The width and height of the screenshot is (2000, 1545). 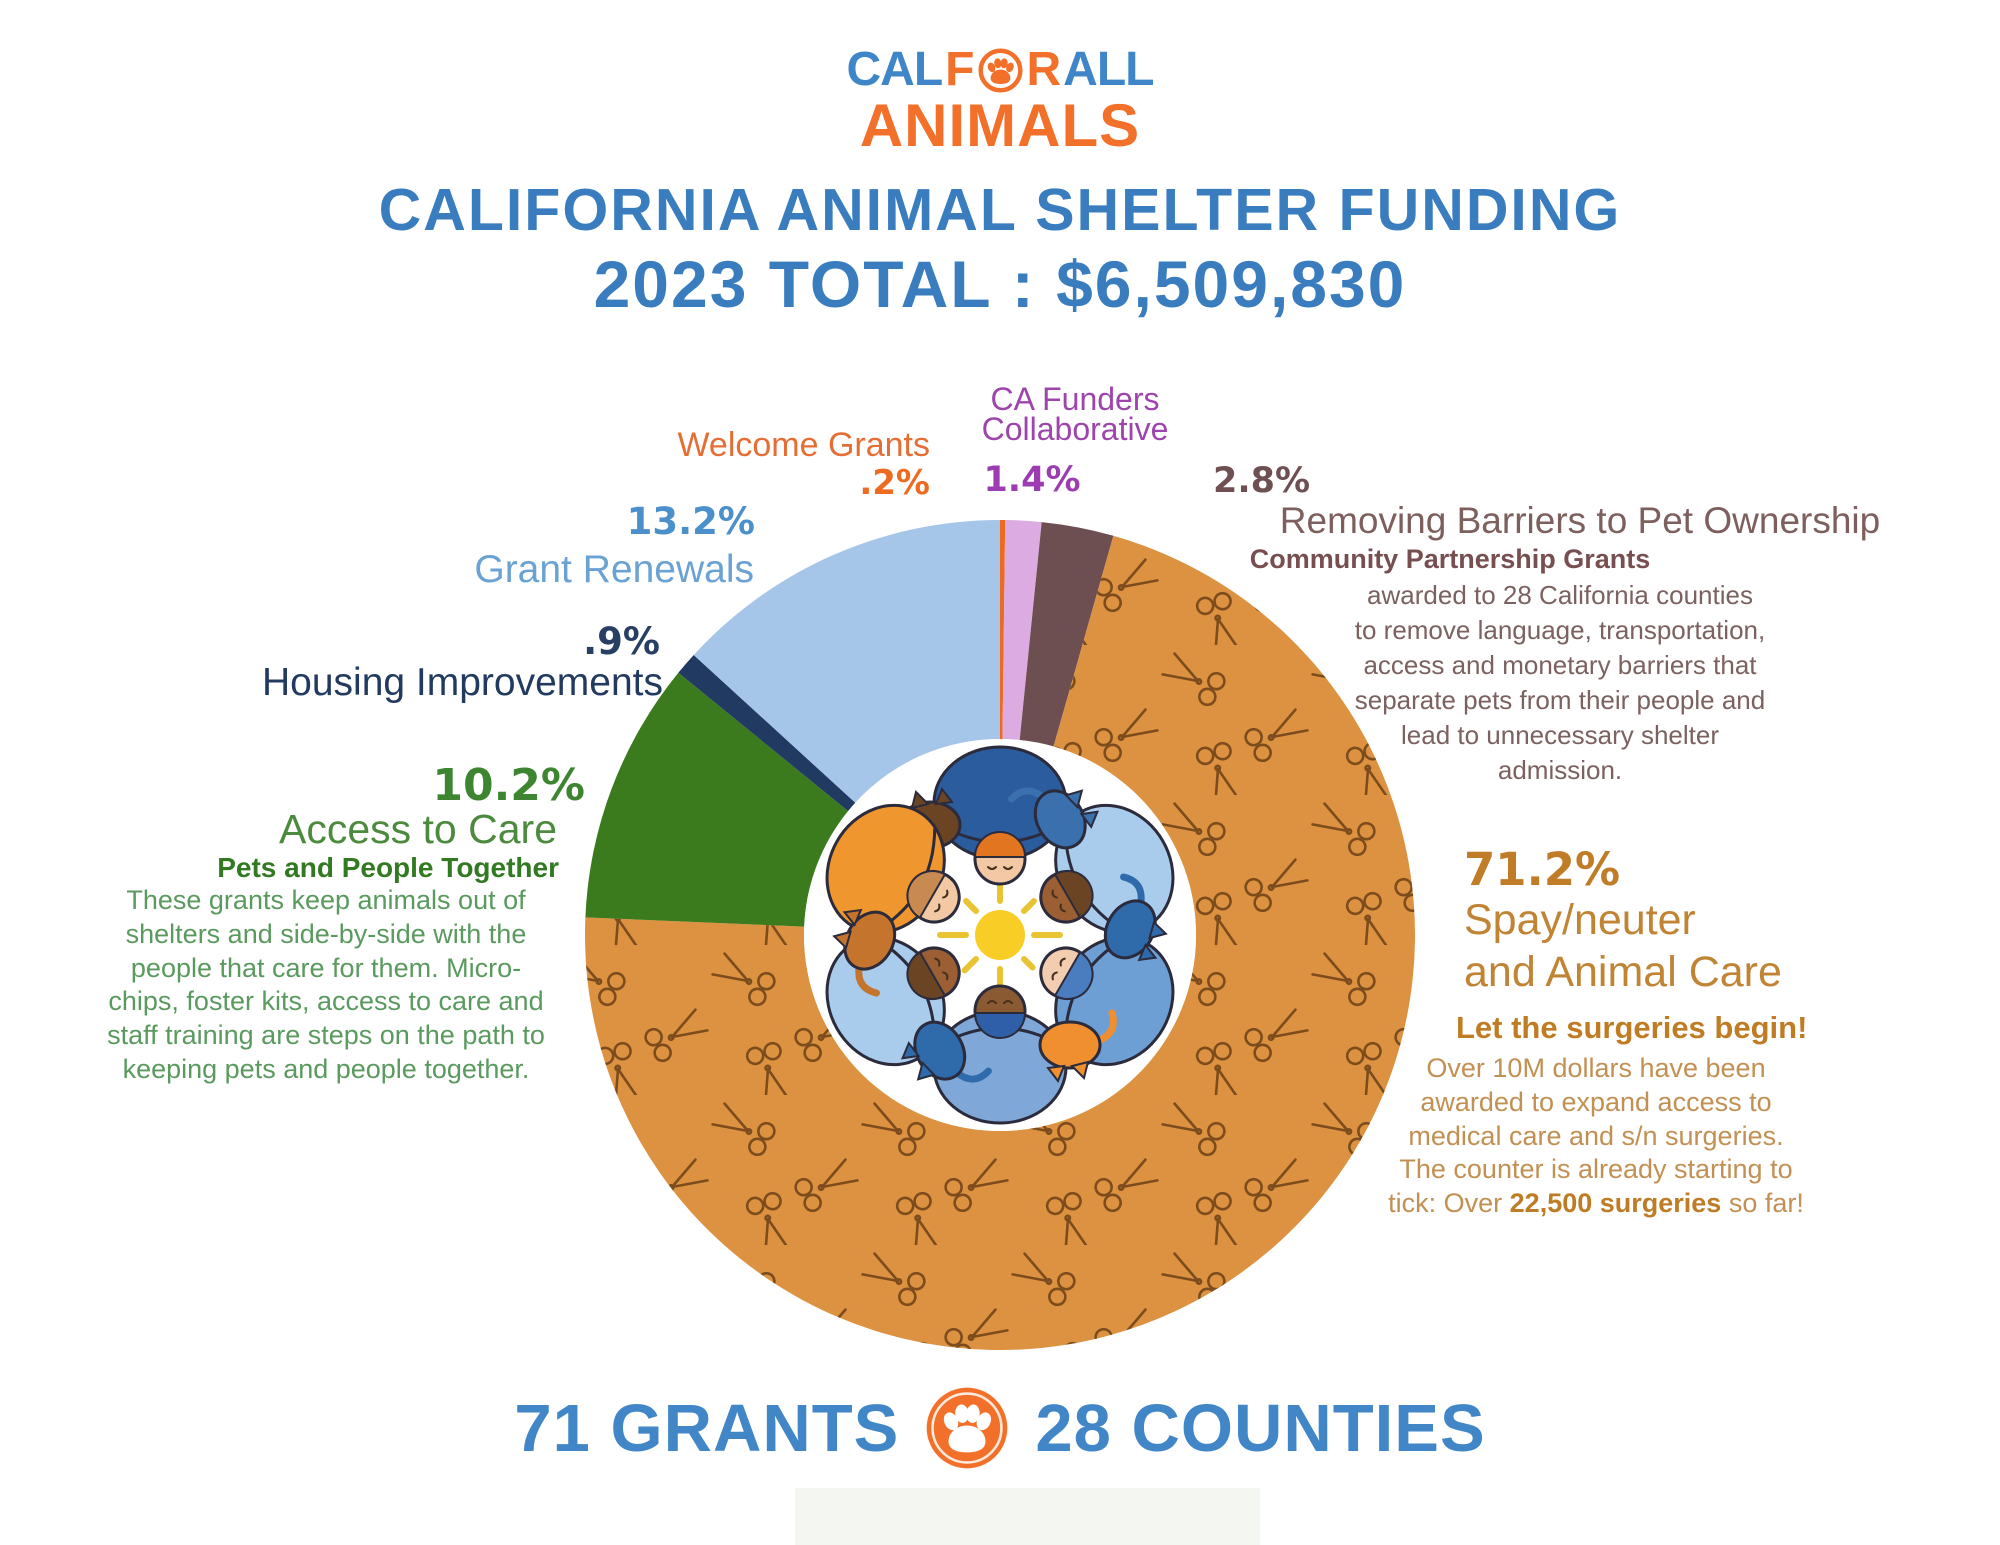 I want to click on paw-in-circle-icon, so click(x=1000, y=70).